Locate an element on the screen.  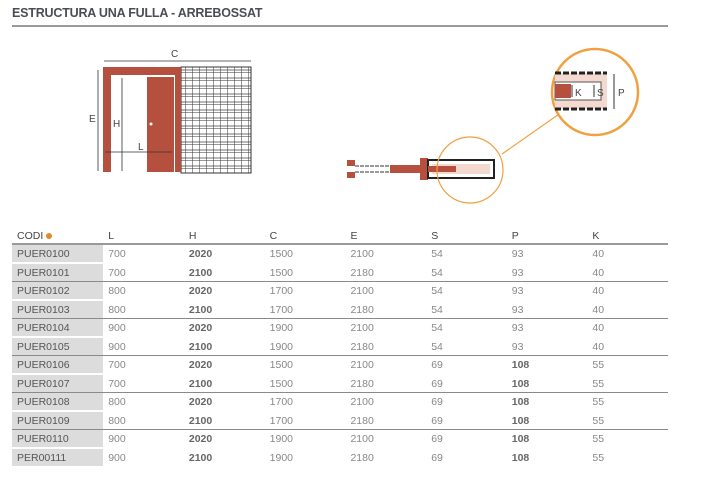
column-header-label: P is located at coordinates (515, 236).